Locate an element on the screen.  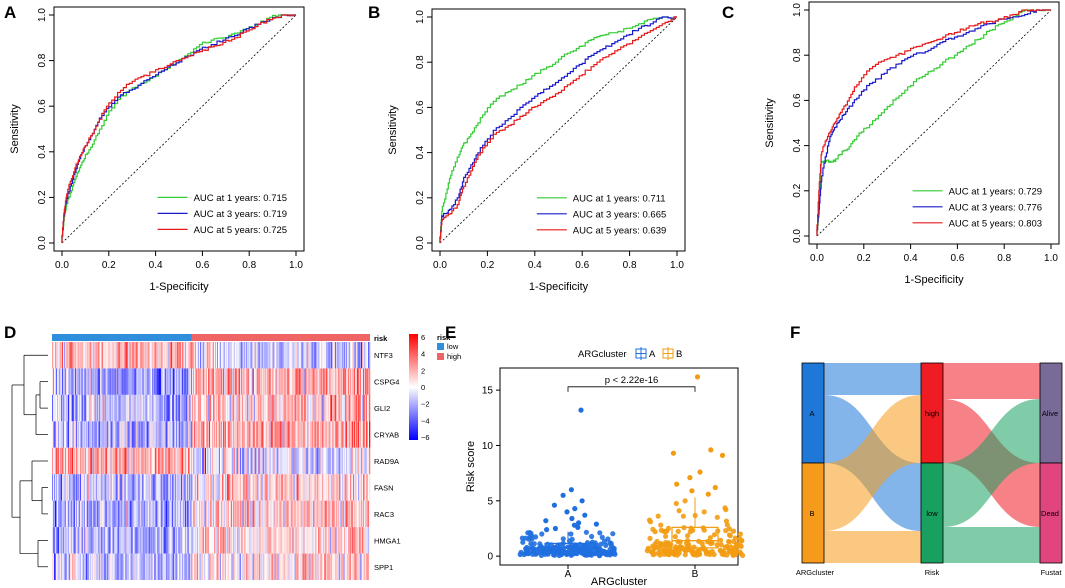
data-point is located at coordinates (710, 538).